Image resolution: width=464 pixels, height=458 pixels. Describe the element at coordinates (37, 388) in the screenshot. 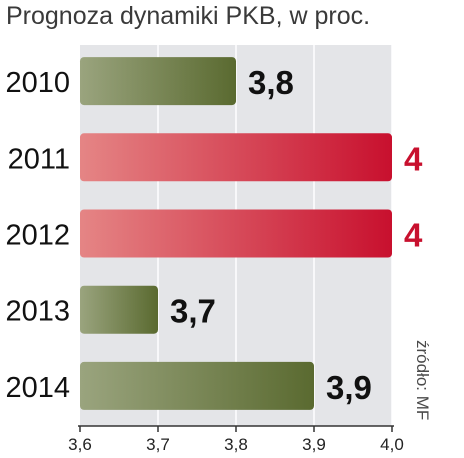

I see `category-label: 2014` at that location.